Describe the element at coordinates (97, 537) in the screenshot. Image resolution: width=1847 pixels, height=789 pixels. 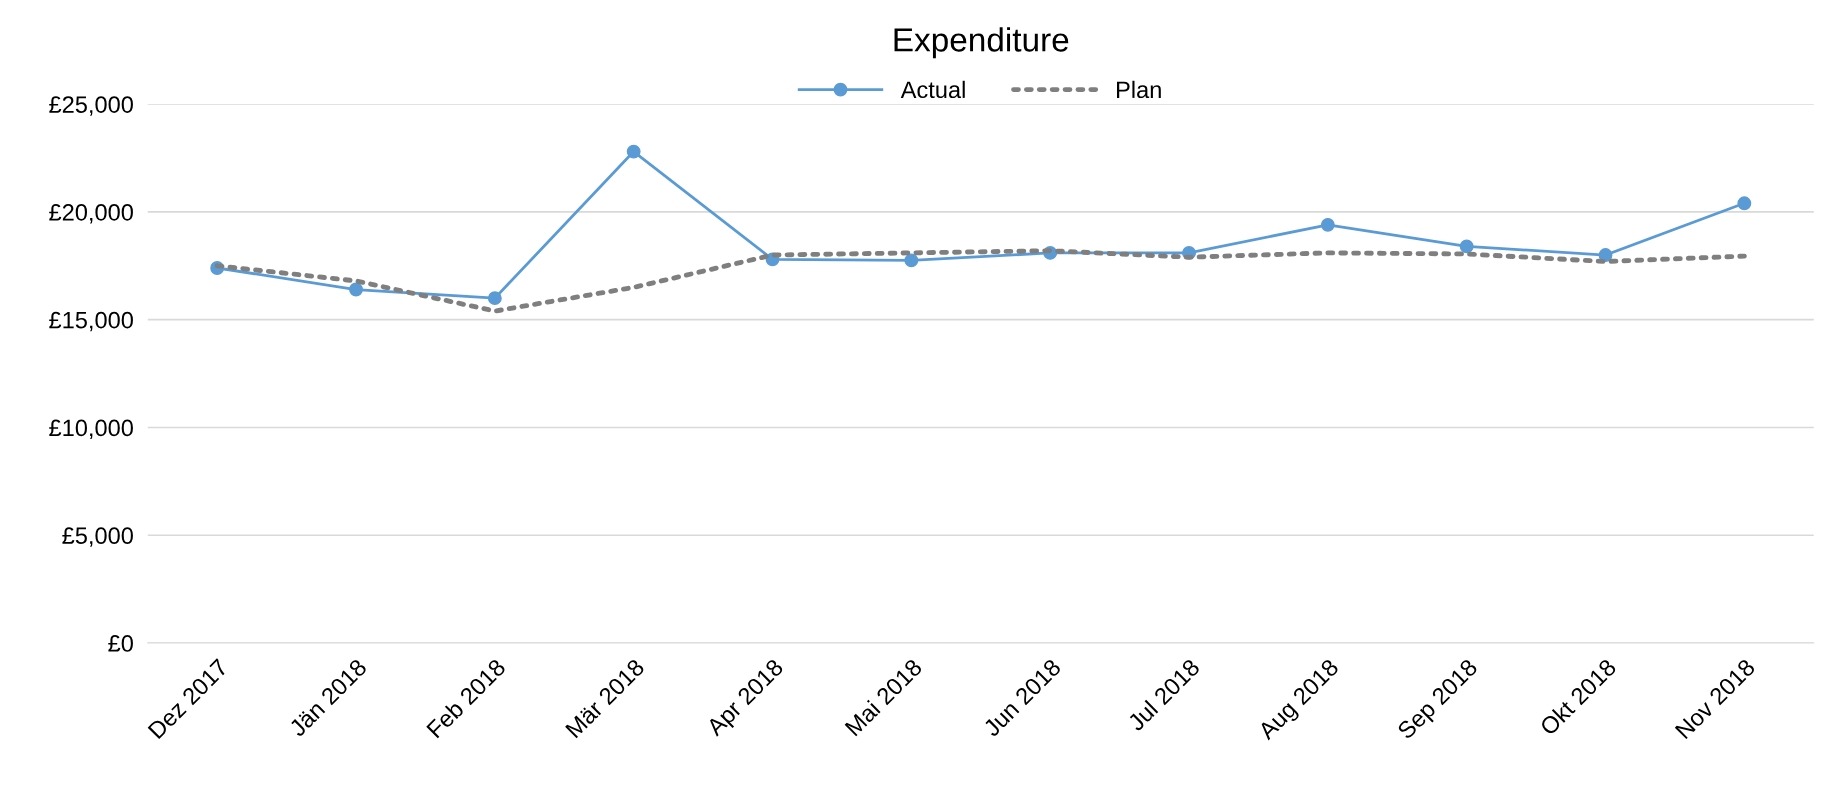
I see `y-tick-label: £5,000` at that location.